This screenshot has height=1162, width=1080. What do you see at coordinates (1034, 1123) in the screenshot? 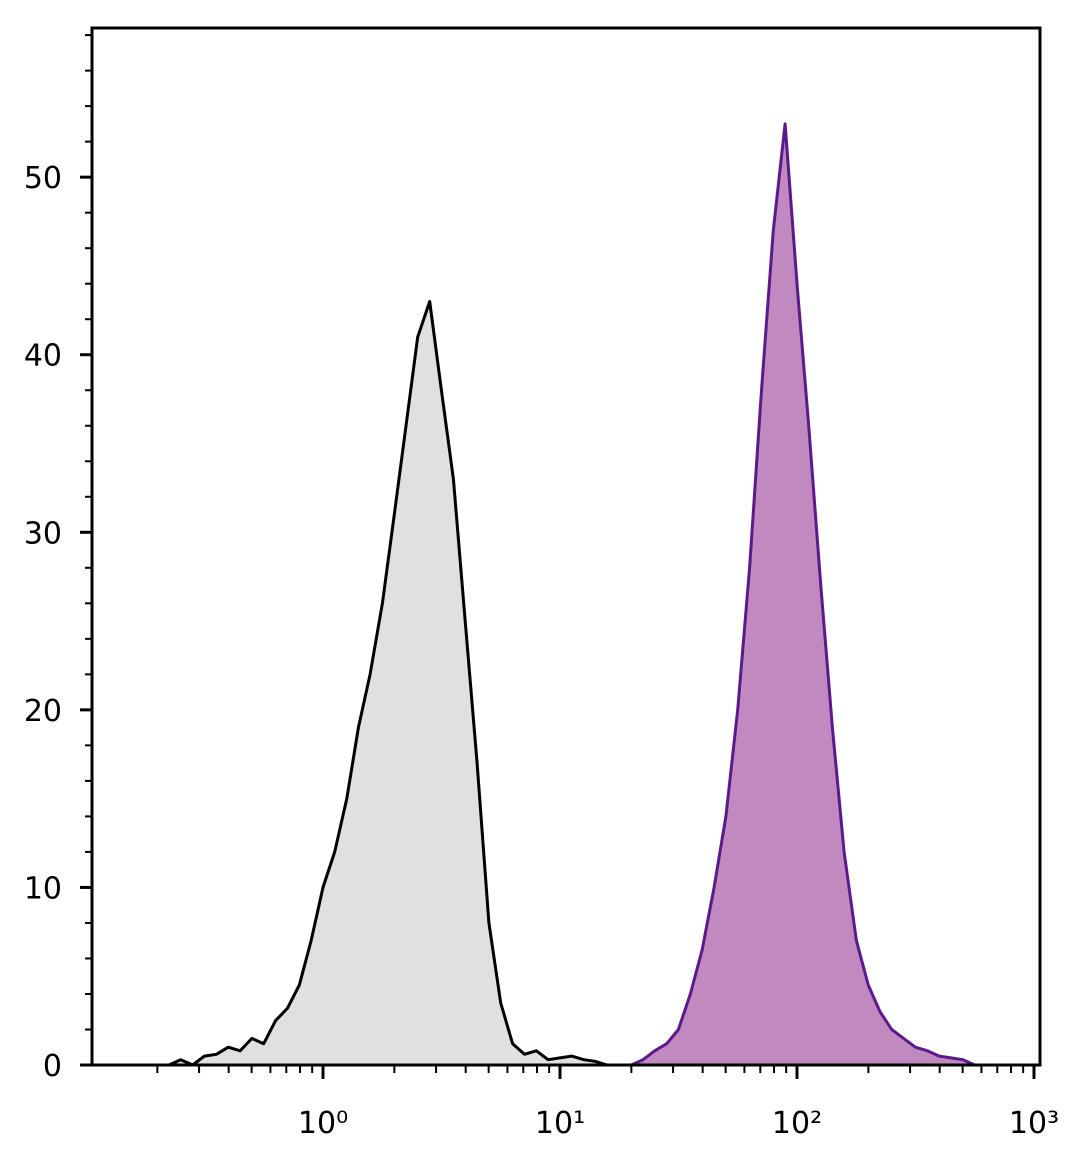
I see `x-tick-label: 10³` at bounding box center [1034, 1123].